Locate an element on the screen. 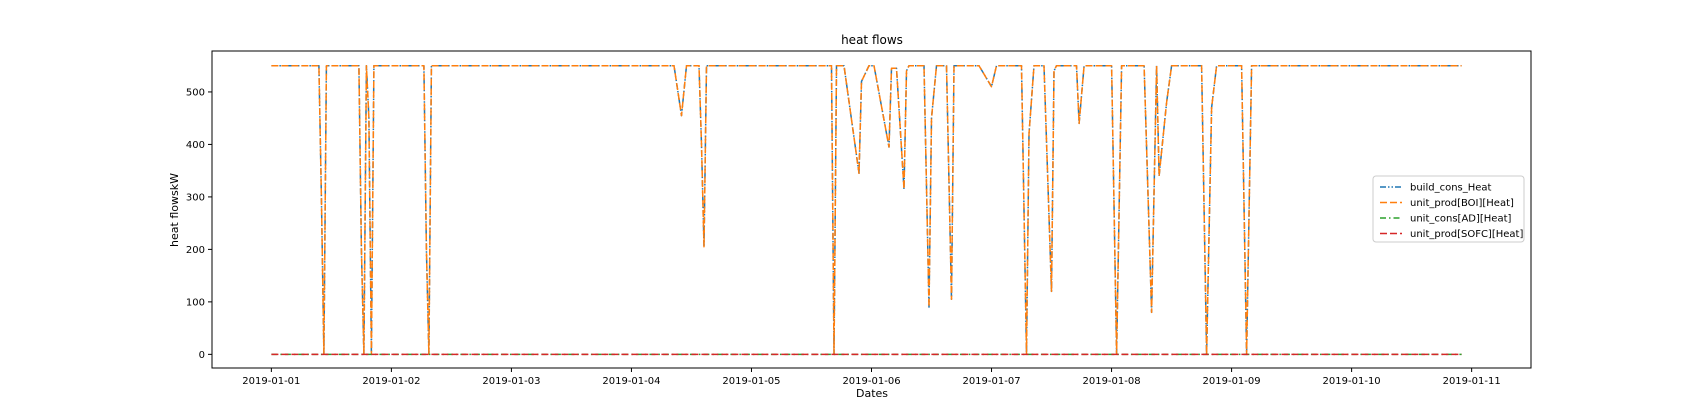  x-tick-label: 2019-01-01 is located at coordinates (271, 381).